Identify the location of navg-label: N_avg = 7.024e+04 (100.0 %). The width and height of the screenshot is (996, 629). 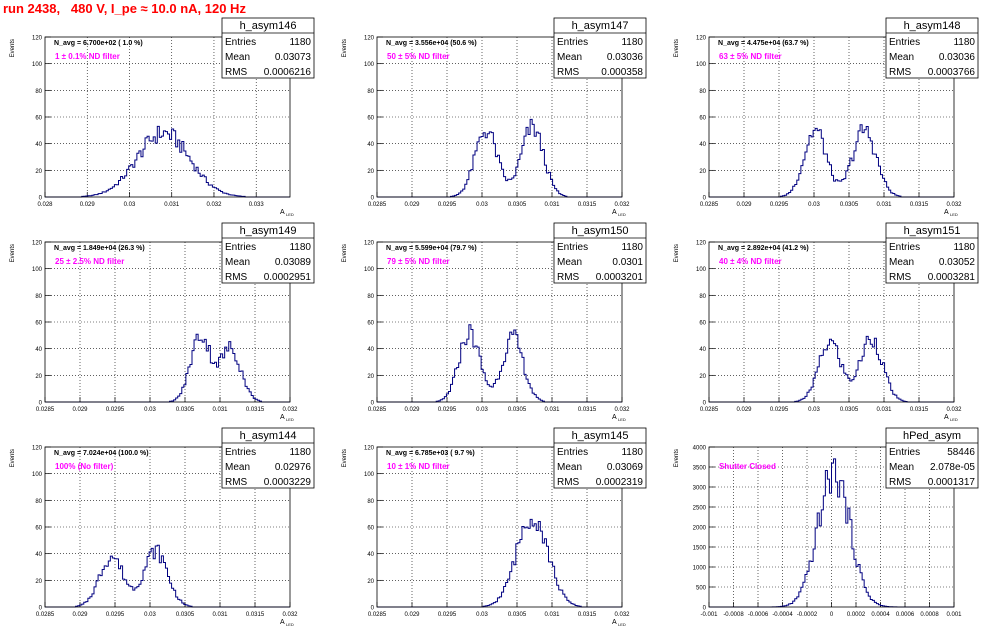
(101, 453).